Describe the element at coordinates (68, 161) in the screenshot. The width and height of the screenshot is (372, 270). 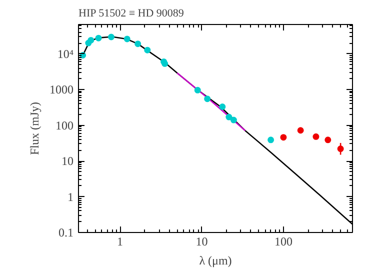
I see `y-tick-label: 10` at that location.